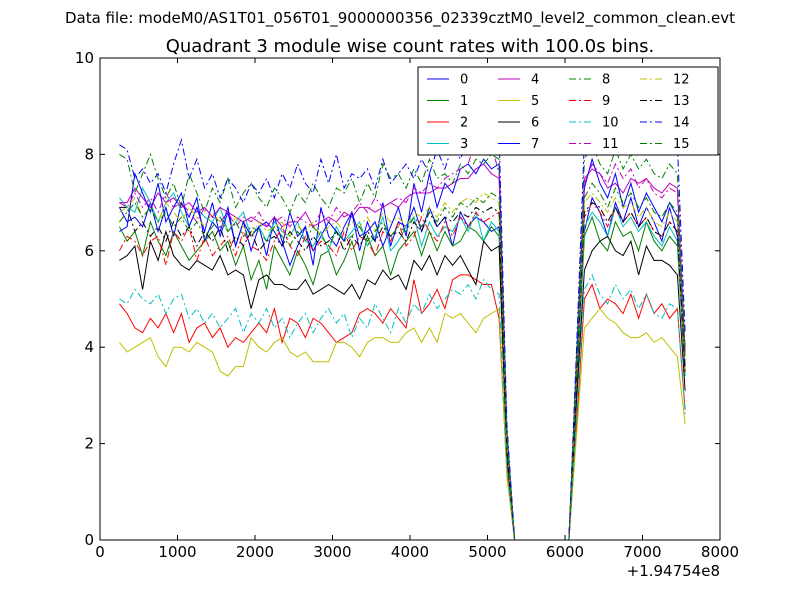  Describe the element at coordinates (565, 552) in the screenshot. I see `x-tick-label: 6000` at that location.